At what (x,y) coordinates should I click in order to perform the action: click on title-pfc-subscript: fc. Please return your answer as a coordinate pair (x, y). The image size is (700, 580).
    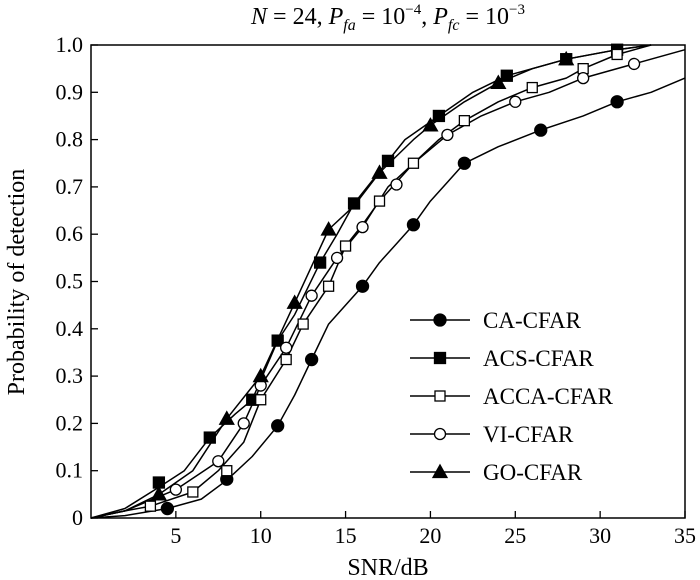
    Looking at the image, I should click on (454, 25).